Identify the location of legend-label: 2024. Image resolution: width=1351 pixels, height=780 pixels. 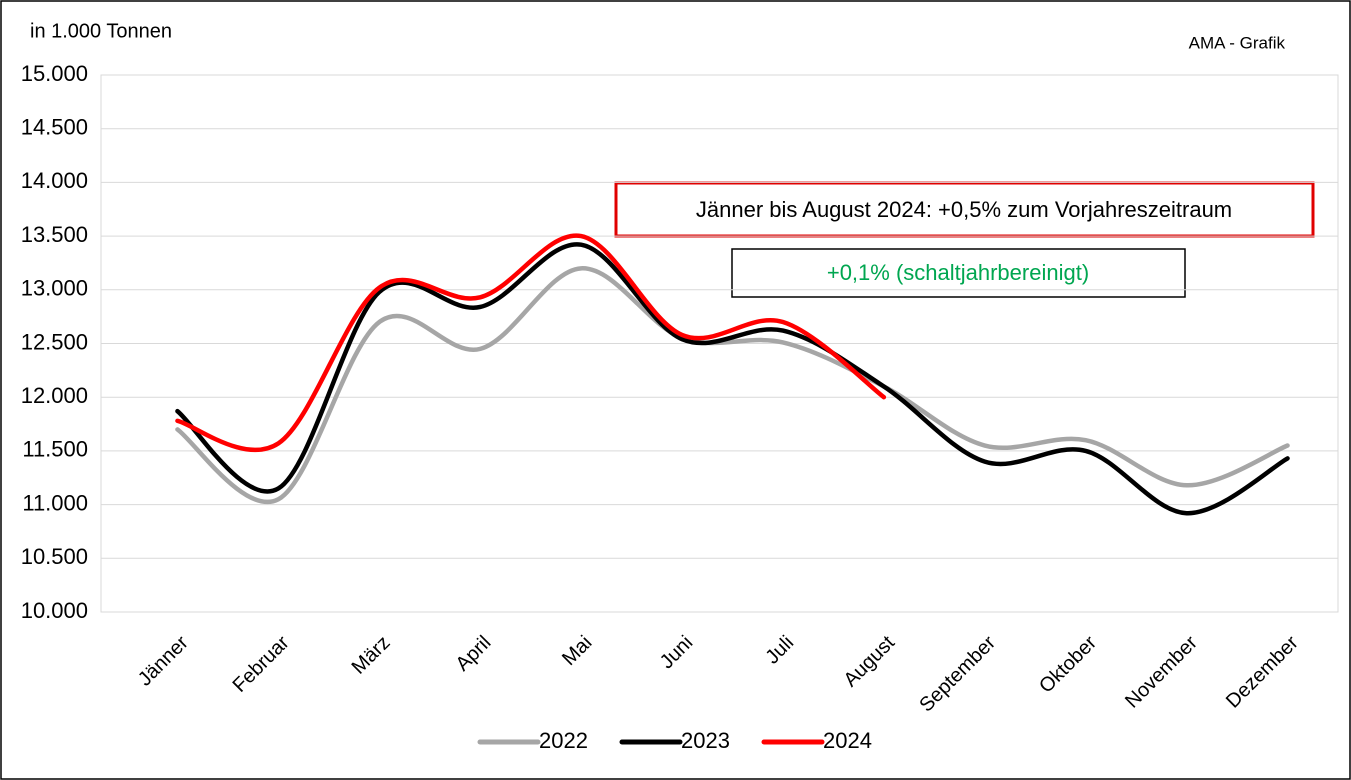
(847, 740).